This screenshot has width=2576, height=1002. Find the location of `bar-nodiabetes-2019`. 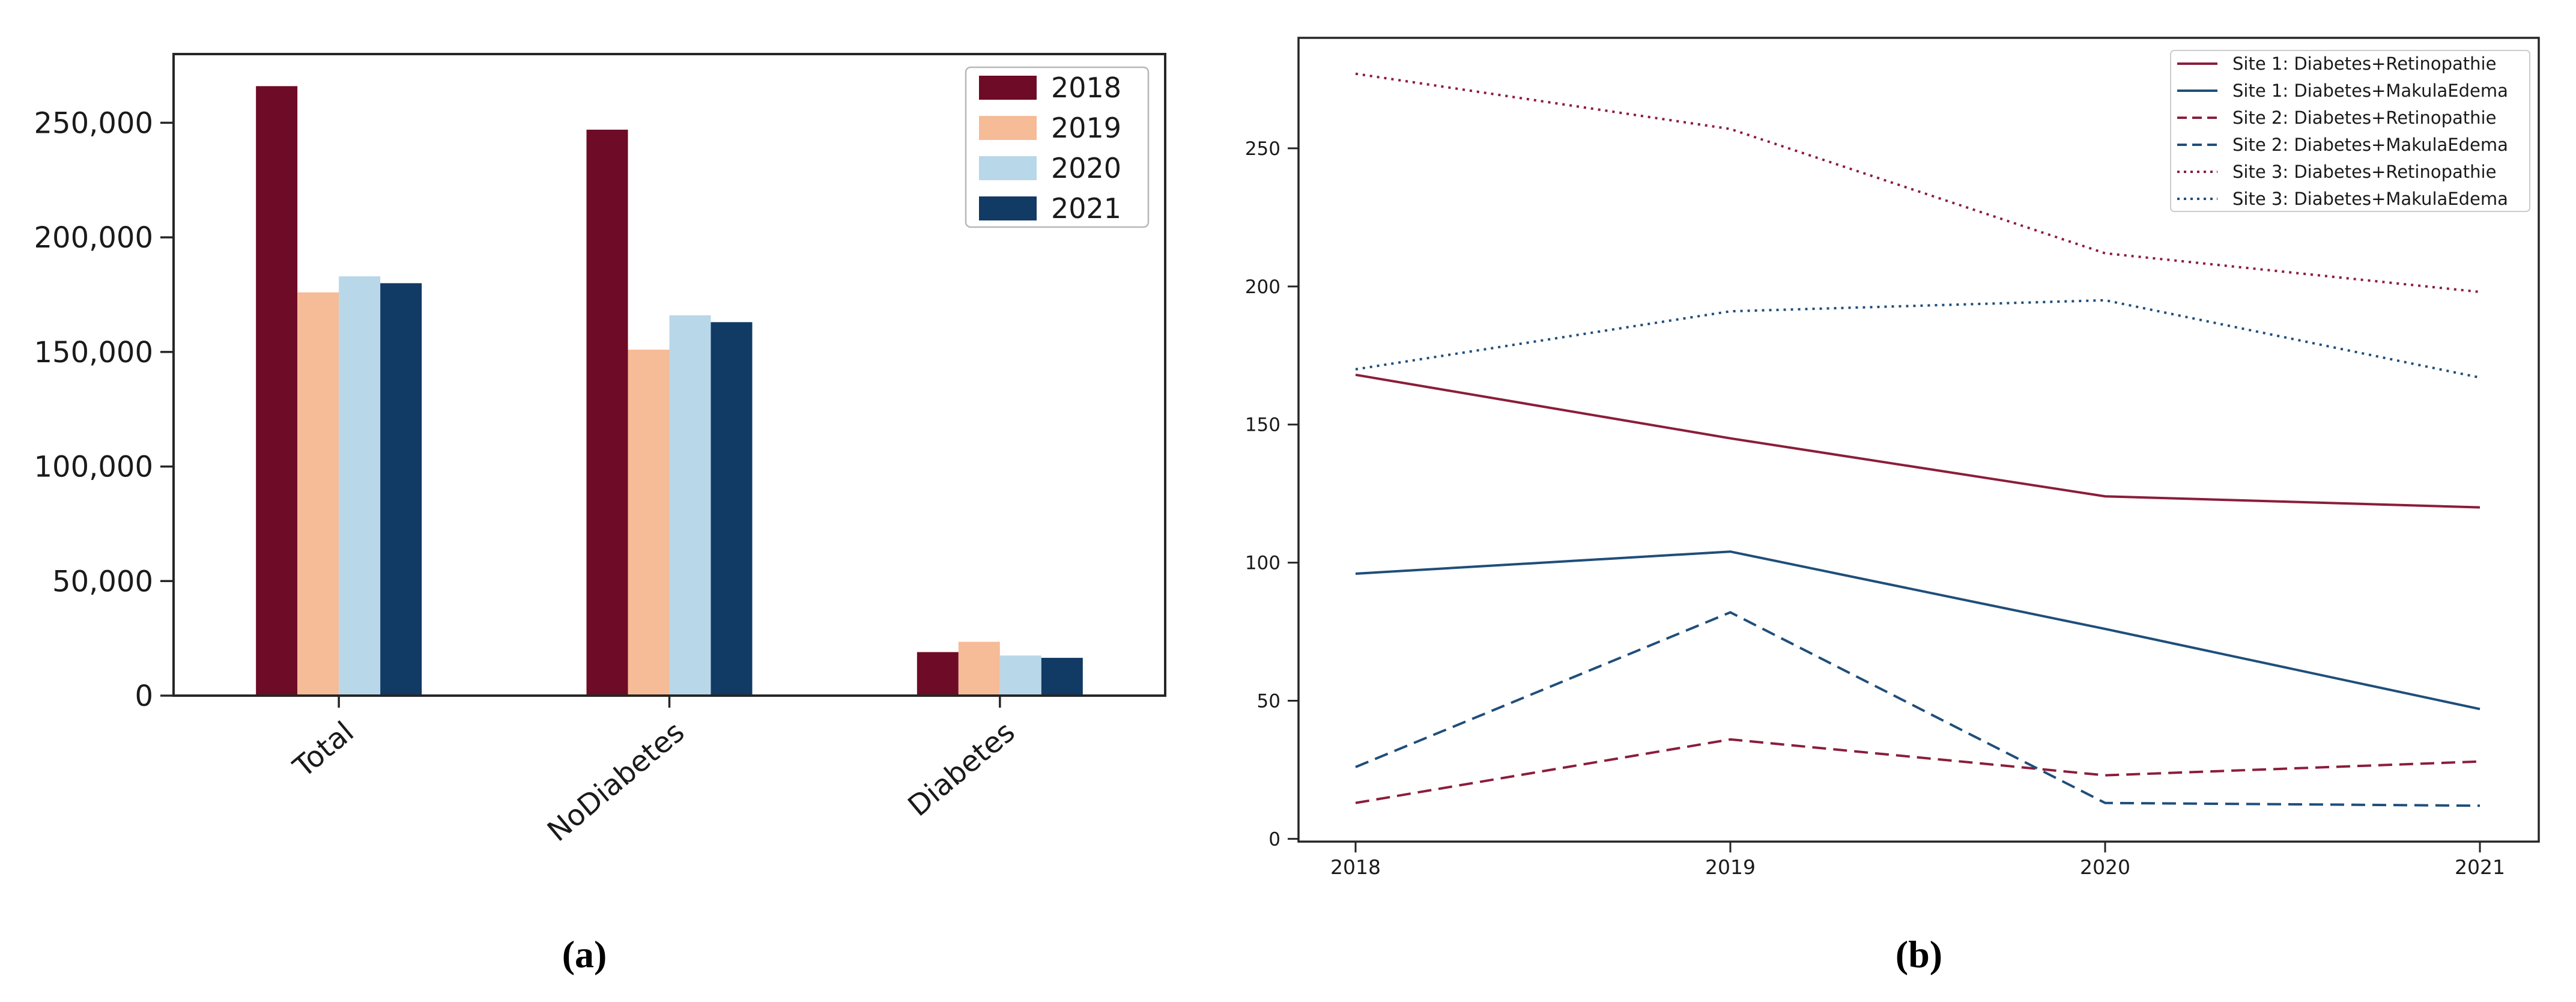

bar-nodiabetes-2019 is located at coordinates (649, 523).